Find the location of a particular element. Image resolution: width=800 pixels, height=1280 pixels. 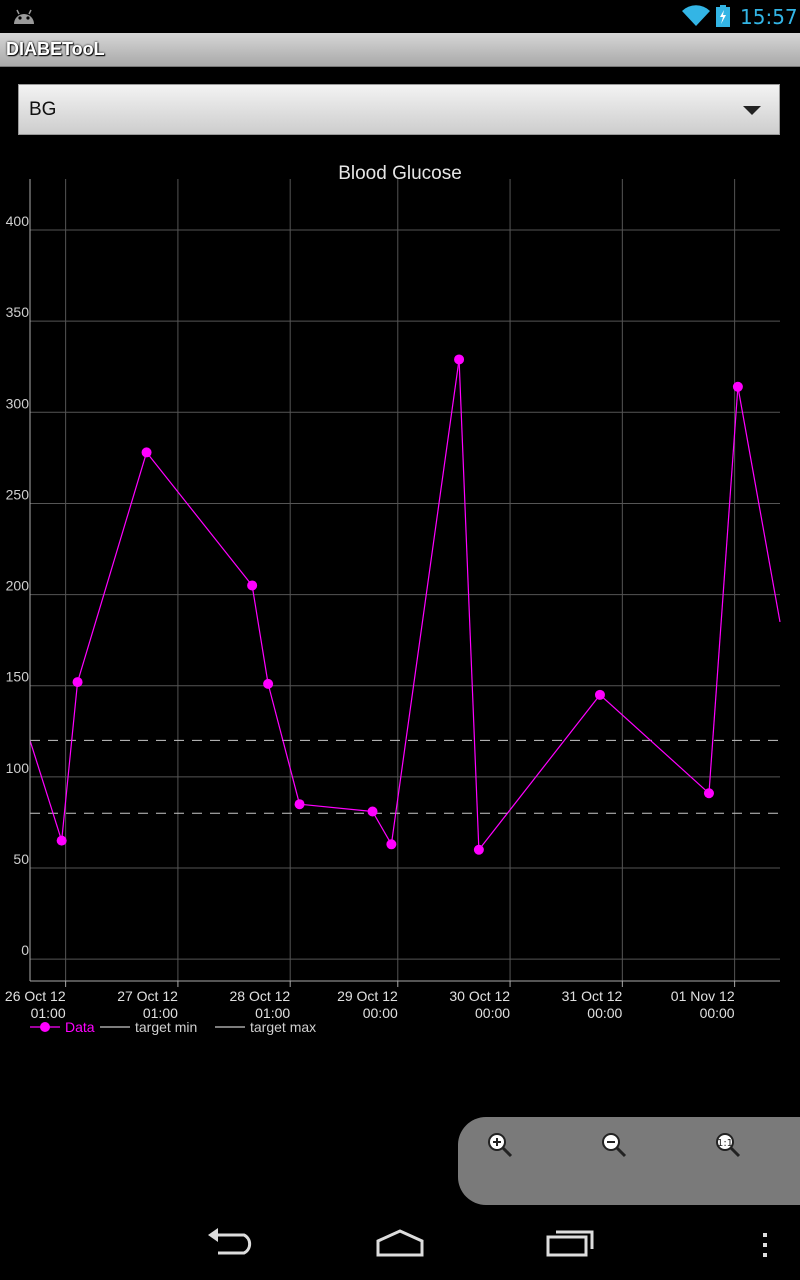

android-icon is located at coordinates (24, 16).